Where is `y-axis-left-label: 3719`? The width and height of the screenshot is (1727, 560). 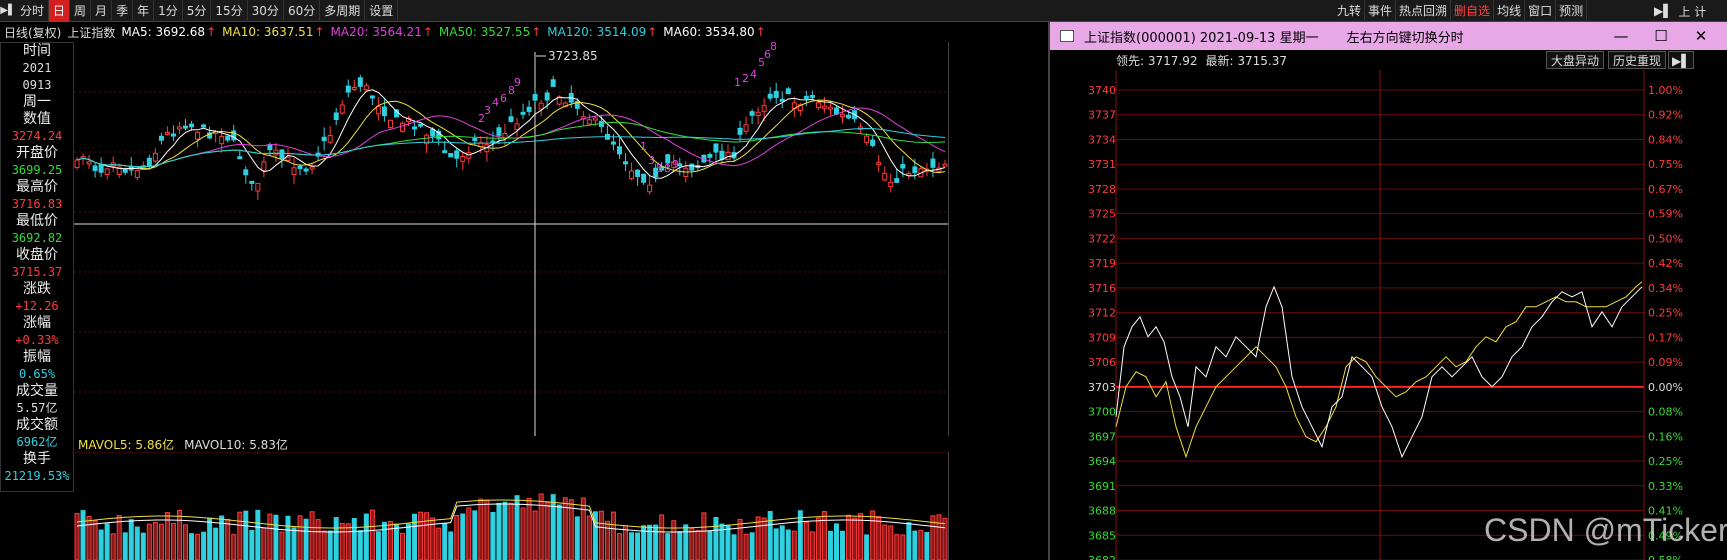
y-axis-left-label: 3719 is located at coordinates (1102, 263).